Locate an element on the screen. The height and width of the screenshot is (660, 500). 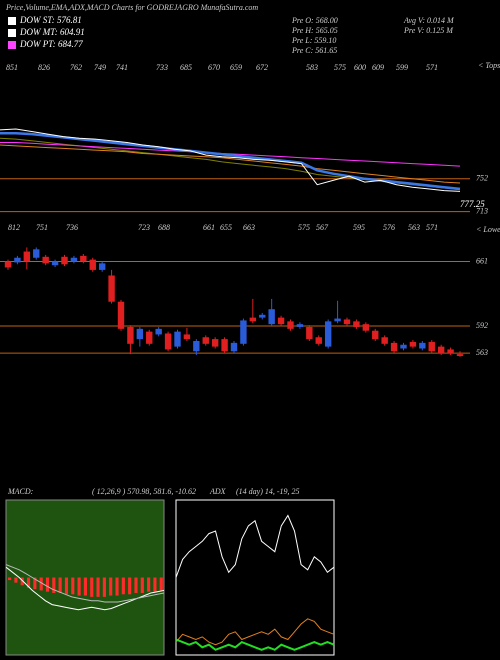
panel-title: ADX is located at coordinates (218, 491).